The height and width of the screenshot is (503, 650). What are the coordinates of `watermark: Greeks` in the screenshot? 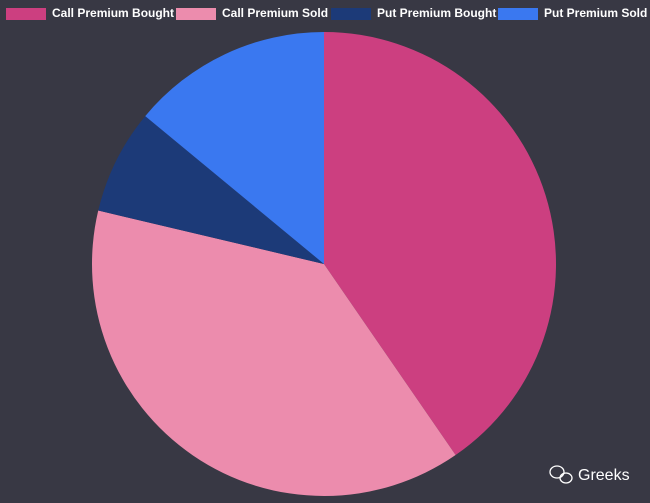 It's located at (604, 475).